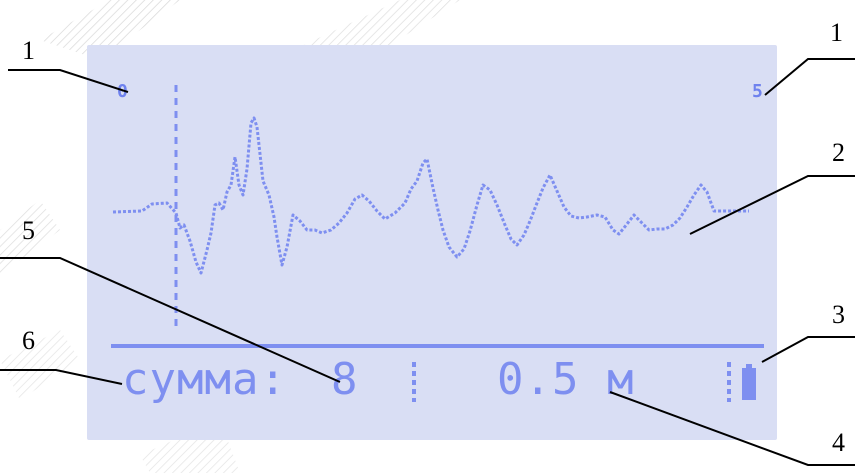 Image resolution: width=862 pixels, height=473 pixels. What do you see at coordinates (566, 379) in the screenshot?
I see `distance-value: 0.5 м` at bounding box center [566, 379].